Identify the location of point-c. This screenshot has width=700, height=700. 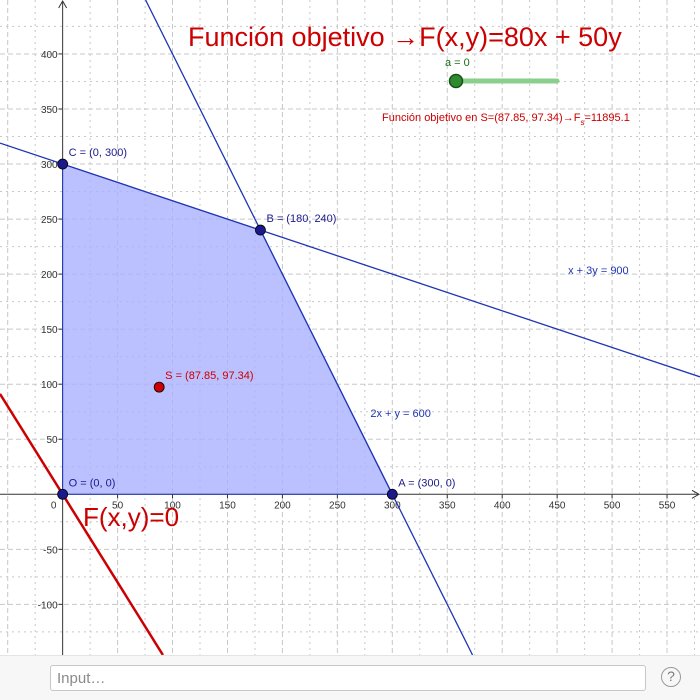
(63, 164).